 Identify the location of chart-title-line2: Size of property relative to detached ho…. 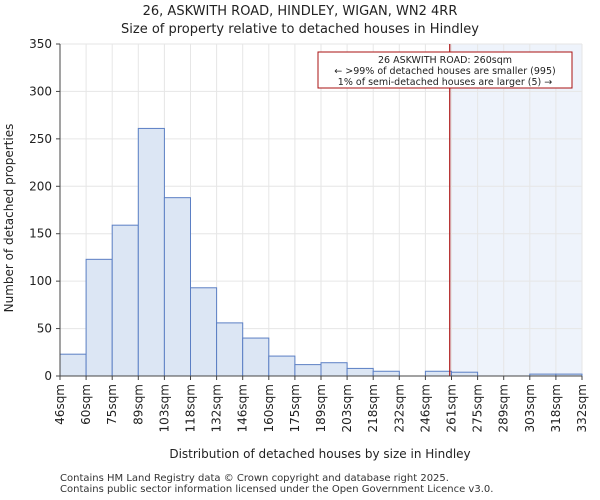
(300, 29).